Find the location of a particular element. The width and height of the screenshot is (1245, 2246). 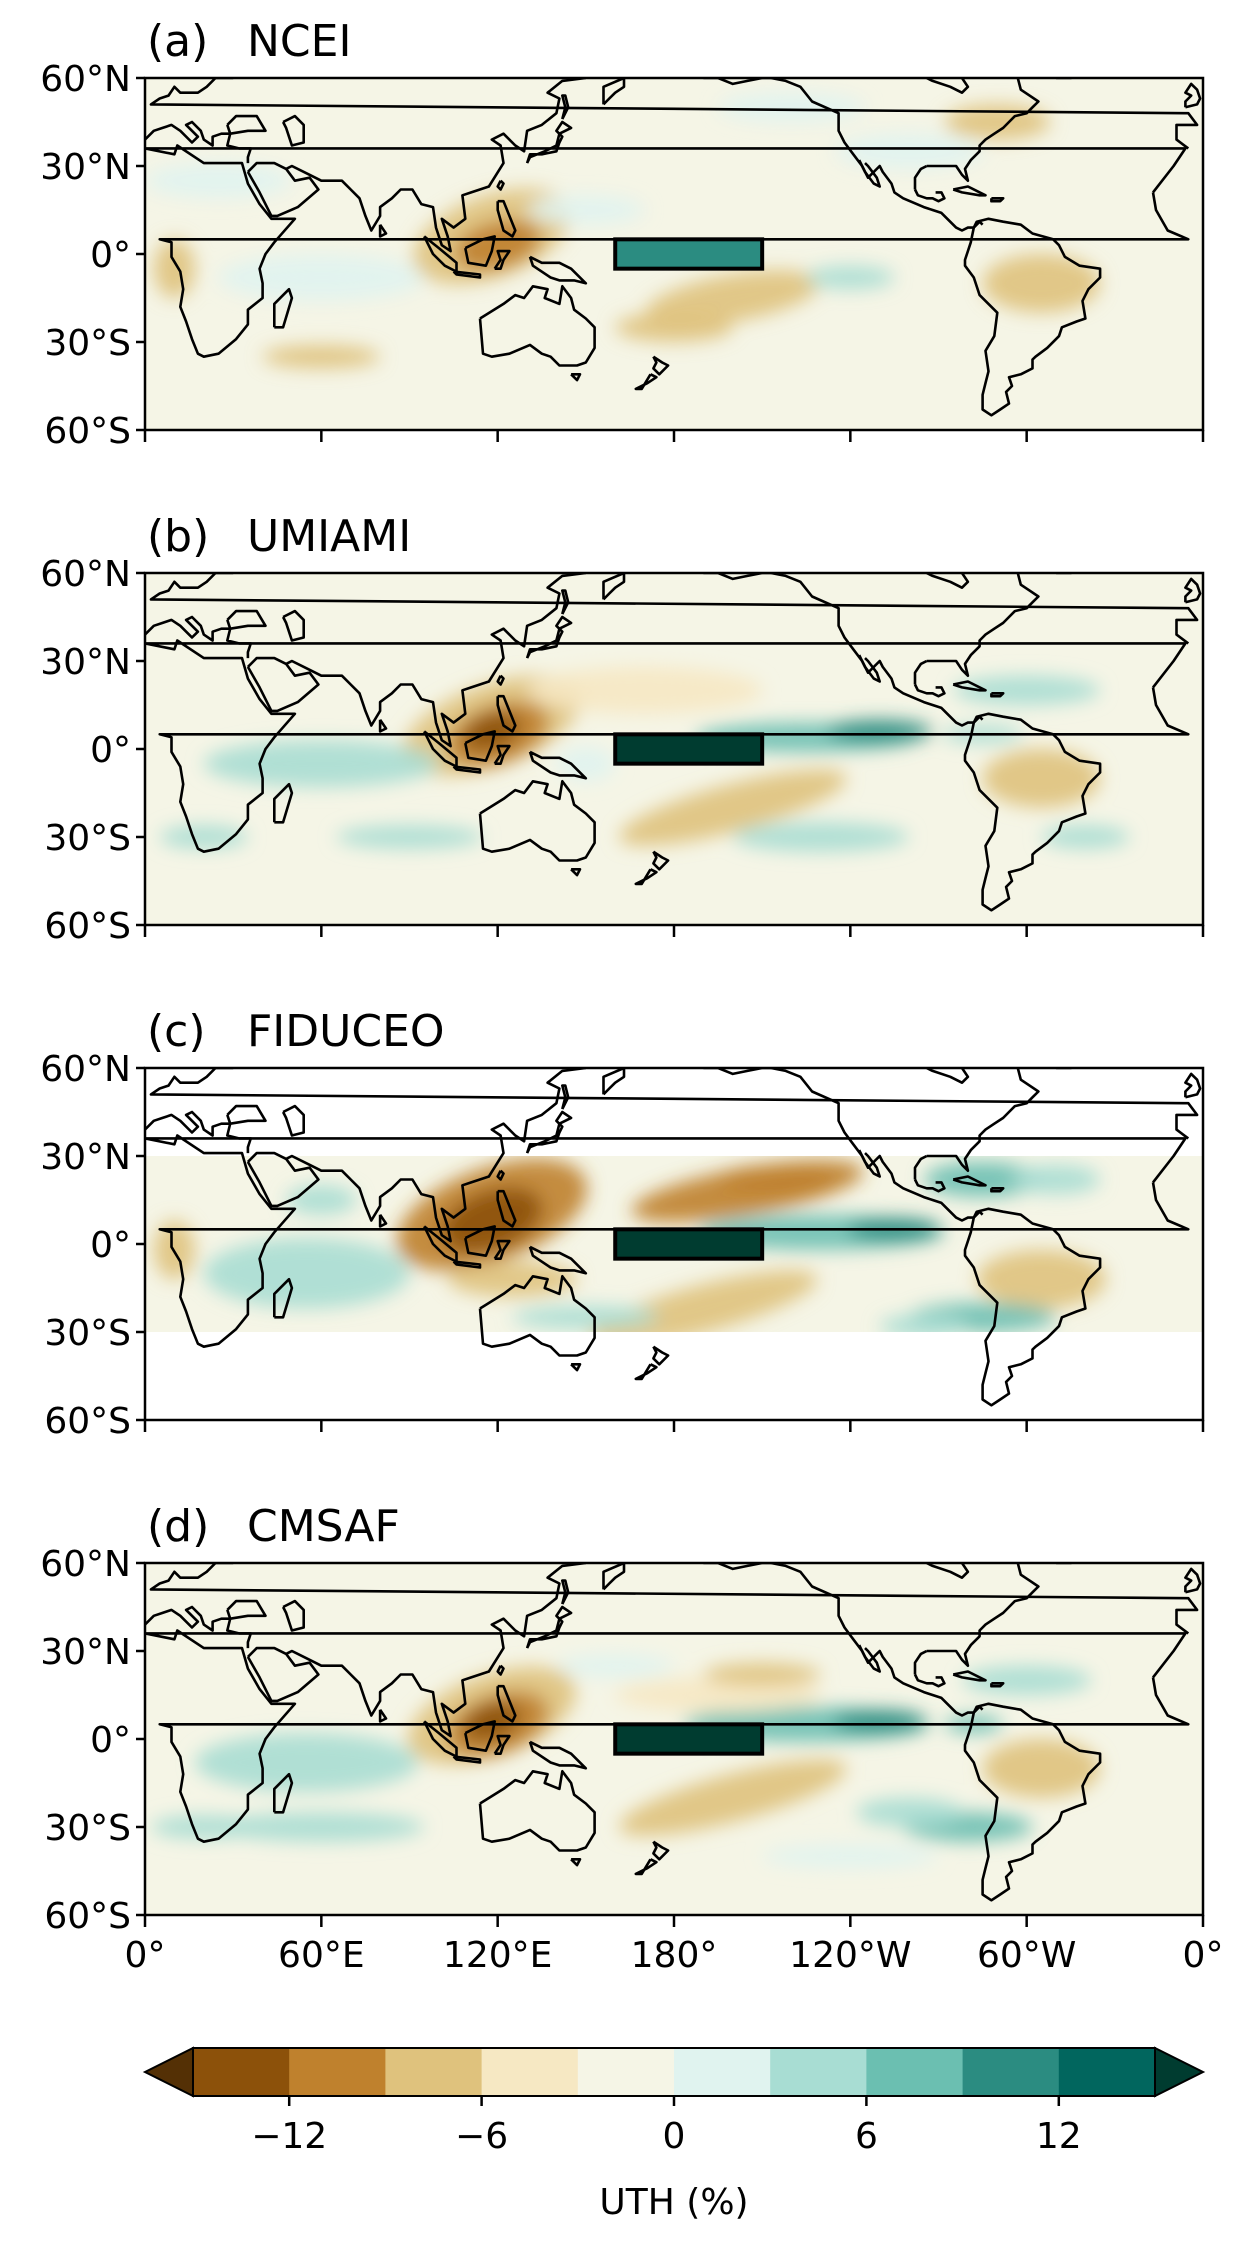

coastline-blacksea is located at coordinates (246, 1610).